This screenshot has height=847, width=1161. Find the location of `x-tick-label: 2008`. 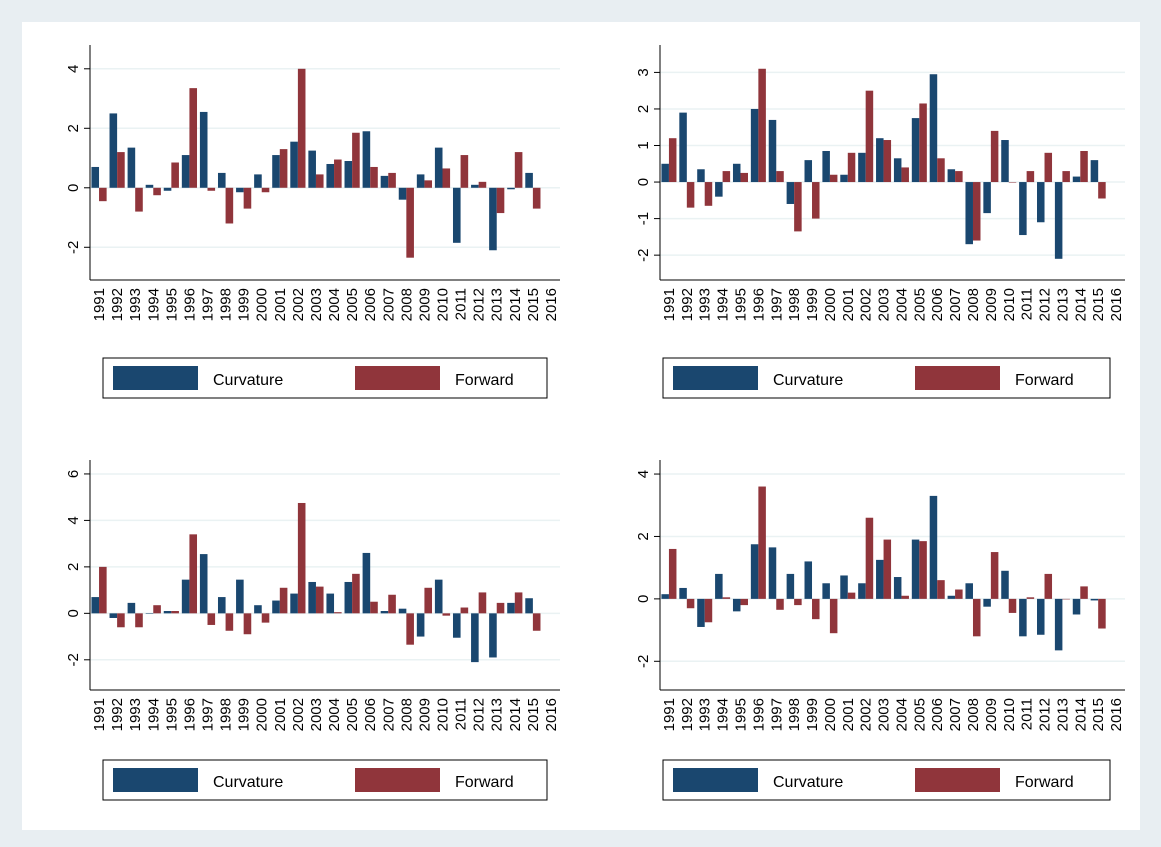

x-tick-label: 2008 is located at coordinates (406, 304).